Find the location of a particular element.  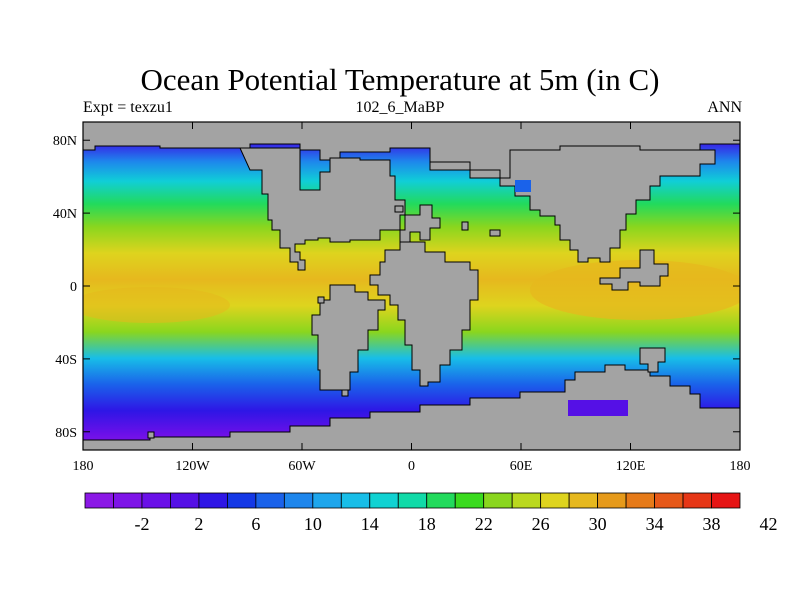

inland-sea is located at coordinates (523, 186).